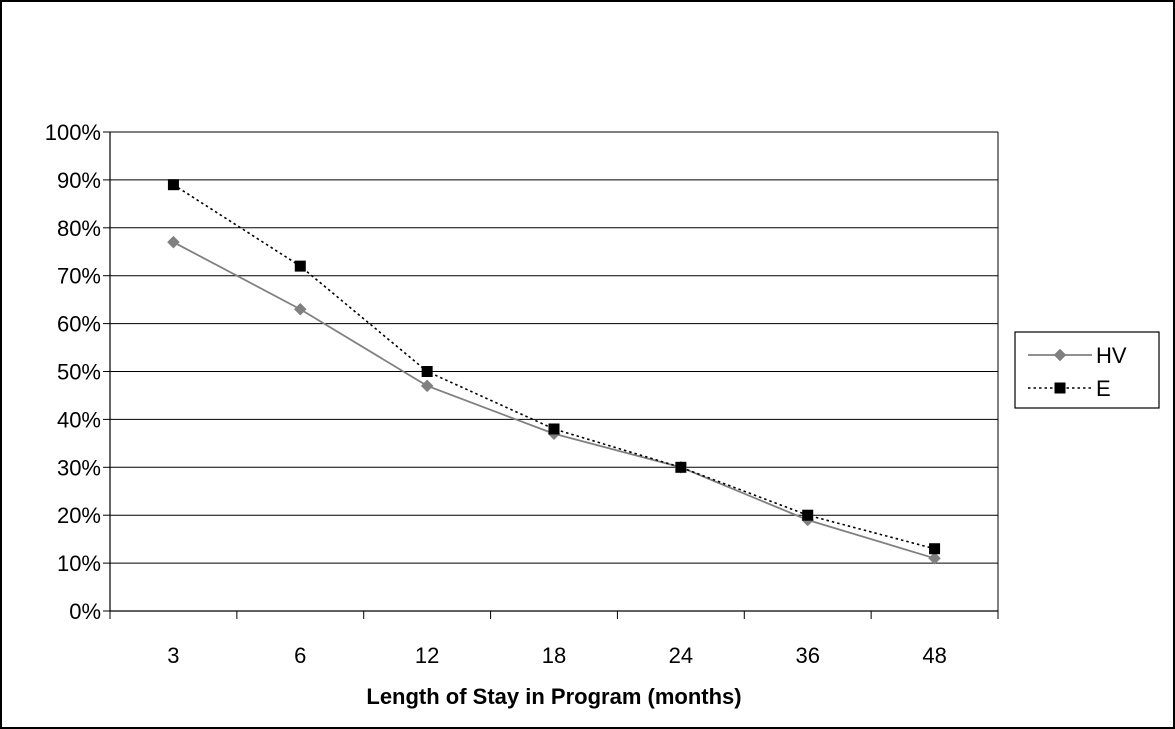 This screenshot has height=729, width=1175. What do you see at coordinates (79, 419) in the screenshot?
I see `y-tick-label: 40%` at bounding box center [79, 419].